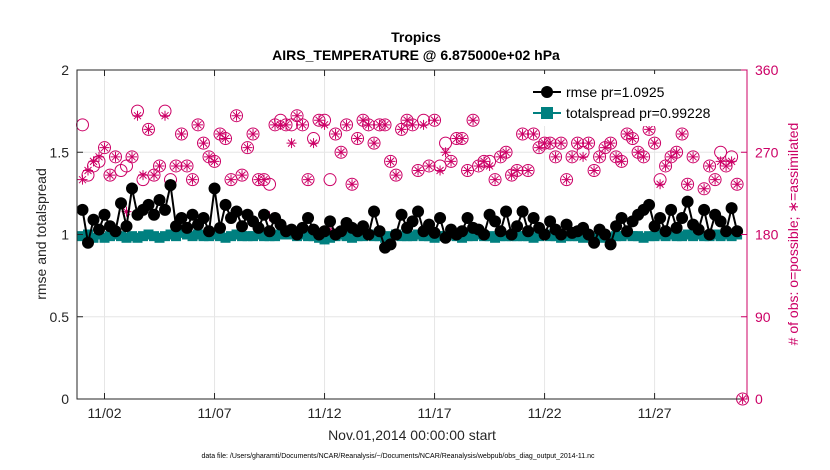 The image size is (830, 470). I want to click on y-axis-left: 0 0.5 1 1.5 2, so click(66, 234).